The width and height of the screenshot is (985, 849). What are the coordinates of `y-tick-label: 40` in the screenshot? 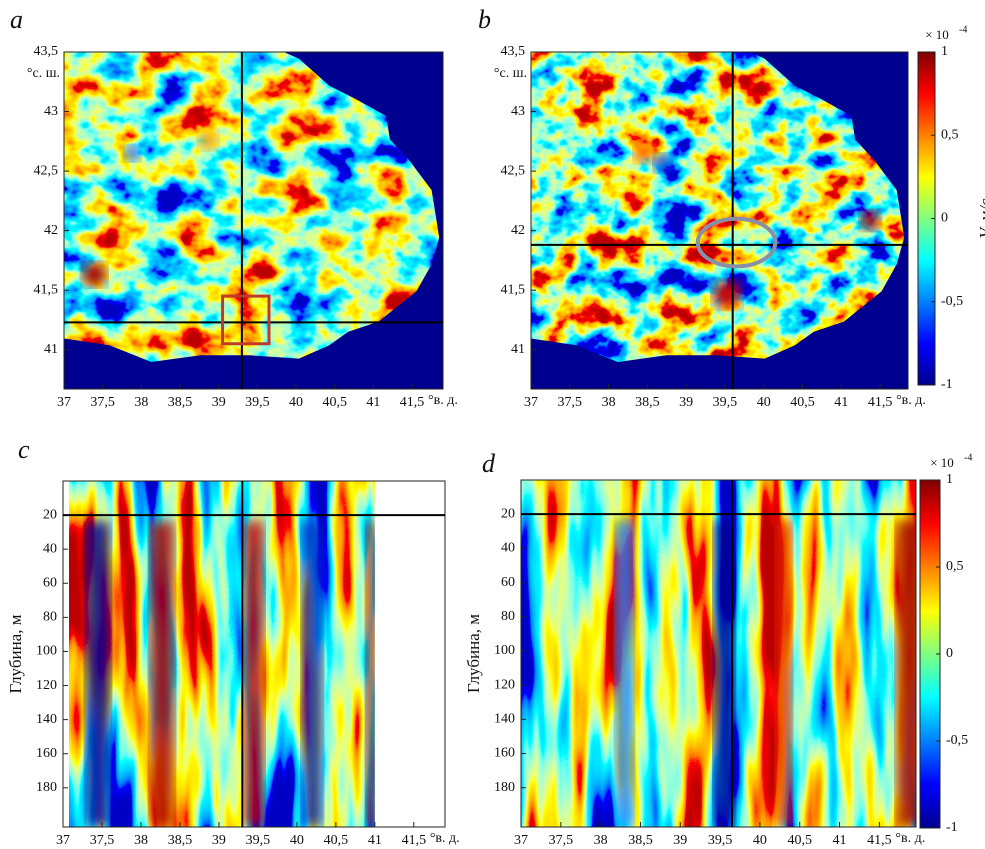 It's located at (508, 548).